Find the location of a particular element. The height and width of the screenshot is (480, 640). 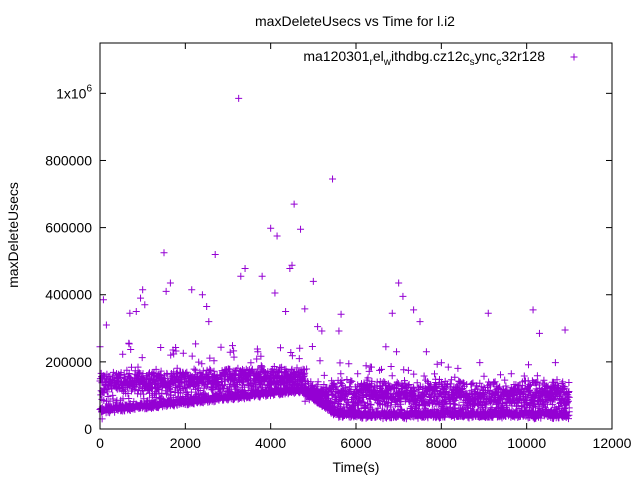

x-tick-label: 0 is located at coordinates (100, 443).